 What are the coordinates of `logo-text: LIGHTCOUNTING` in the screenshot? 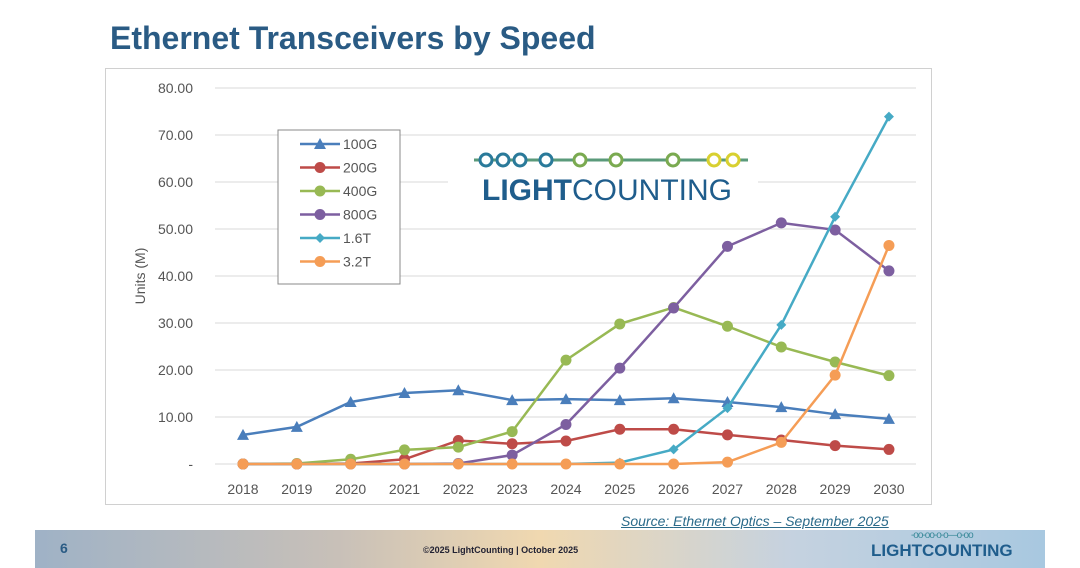 It's located at (607, 190).